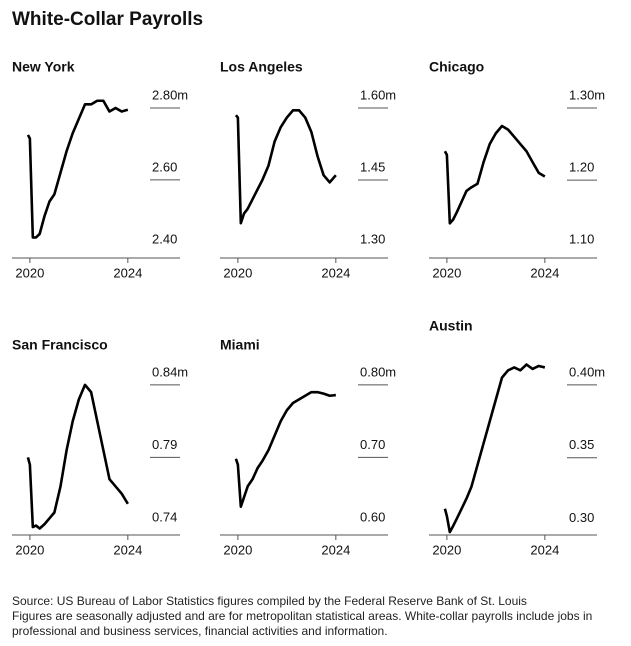 This screenshot has height=646, width=631. What do you see at coordinates (107, 19) in the screenshot?
I see `chart-title: White-Collar Payrolls` at bounding box center [107, 19].